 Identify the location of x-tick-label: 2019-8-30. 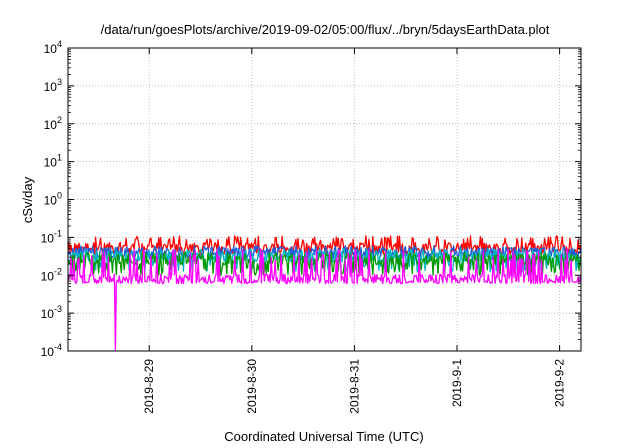
(252, 386).